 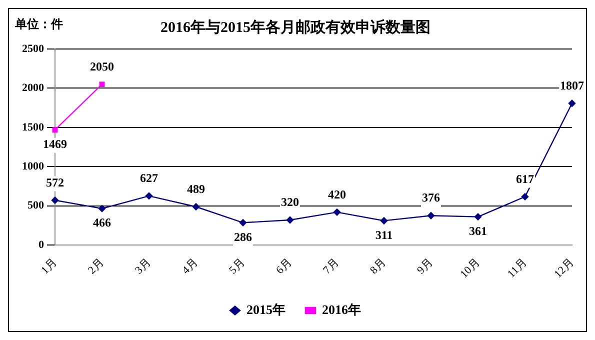 I want to click on y-tick-label: 1500, so click(x=33, y=127).